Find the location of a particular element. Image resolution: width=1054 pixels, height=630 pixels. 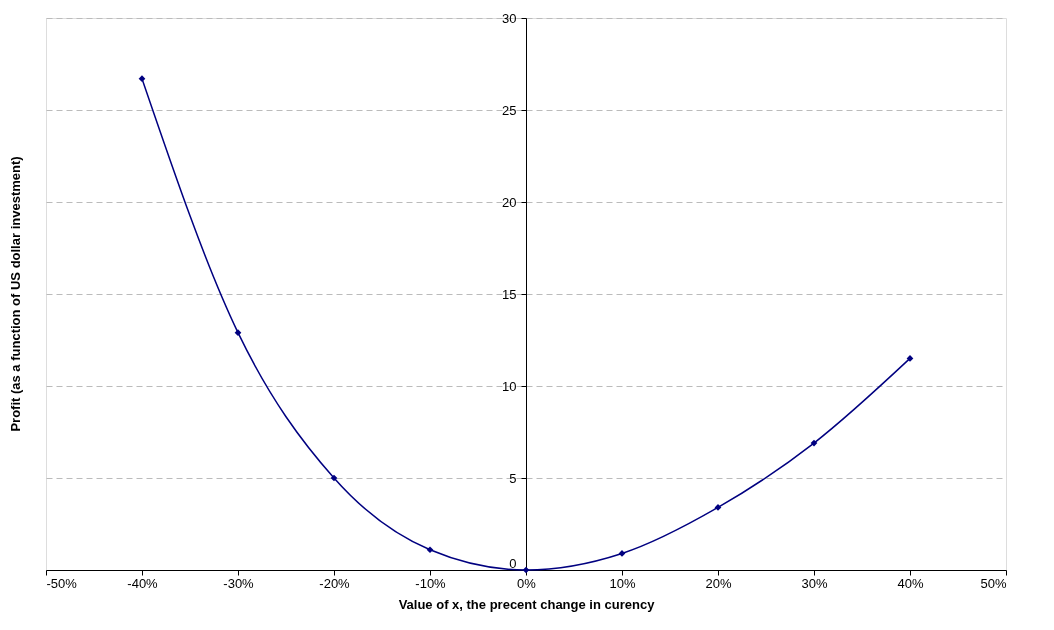

y-tick-label: 30 is located at coordinates (509, 18).